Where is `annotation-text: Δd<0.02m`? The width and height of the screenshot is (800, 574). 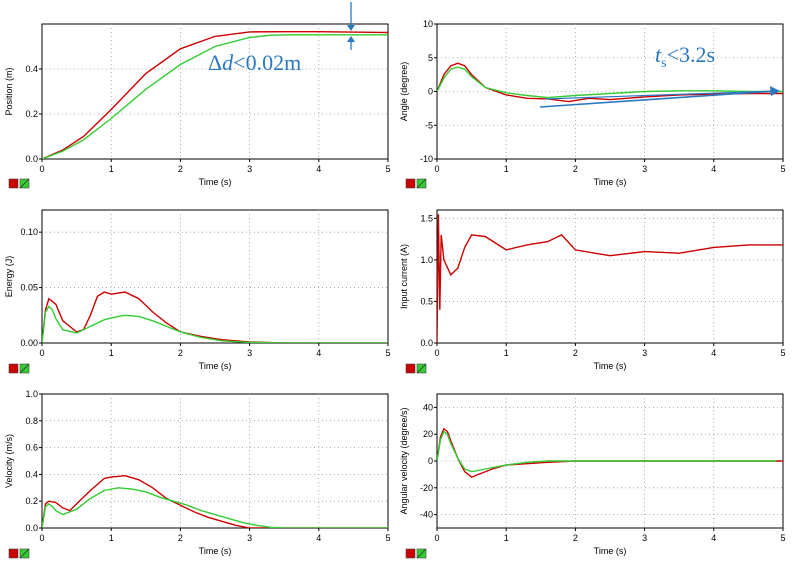
annotation-text: Δd<0.02m is located at coordinates (254, 62).